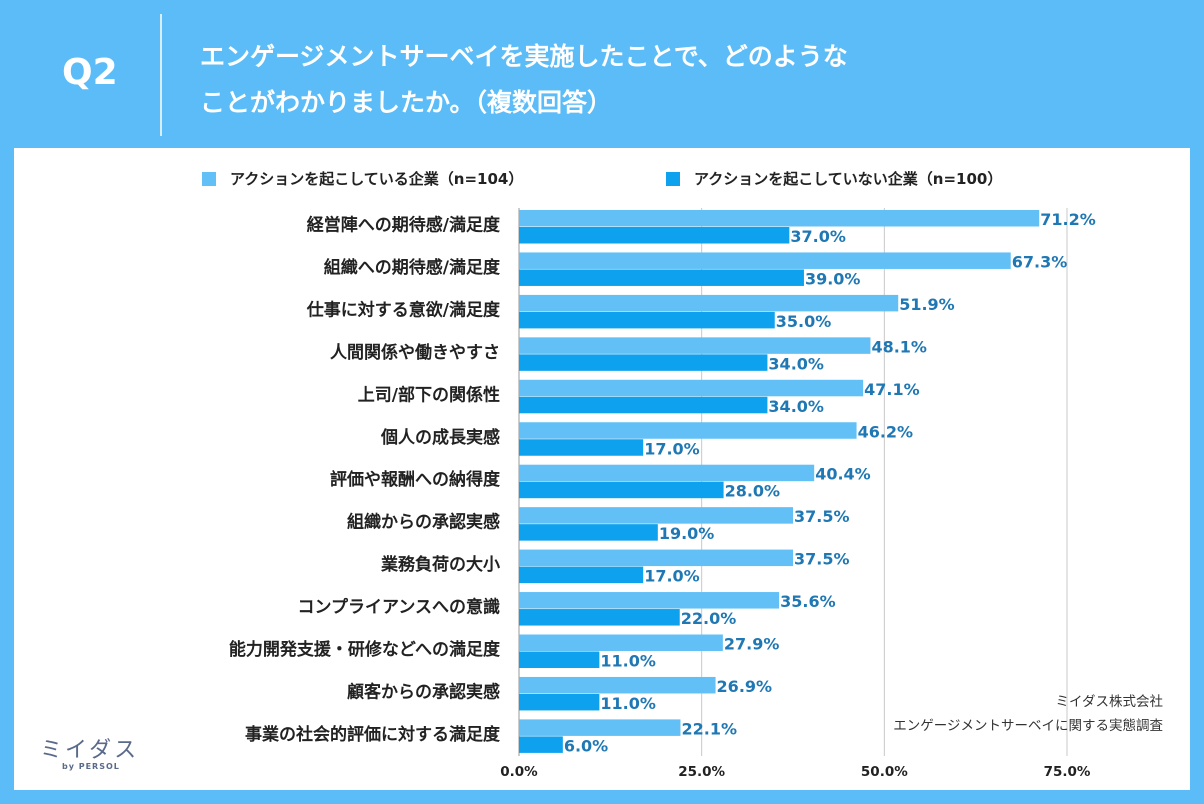 The height and width of the screenshot is (804, 1204). What do you see at coordinates (440, 564) in the screenshot?
I see `category-label: 業務負荷の大小` at bounding box center [440, 564].